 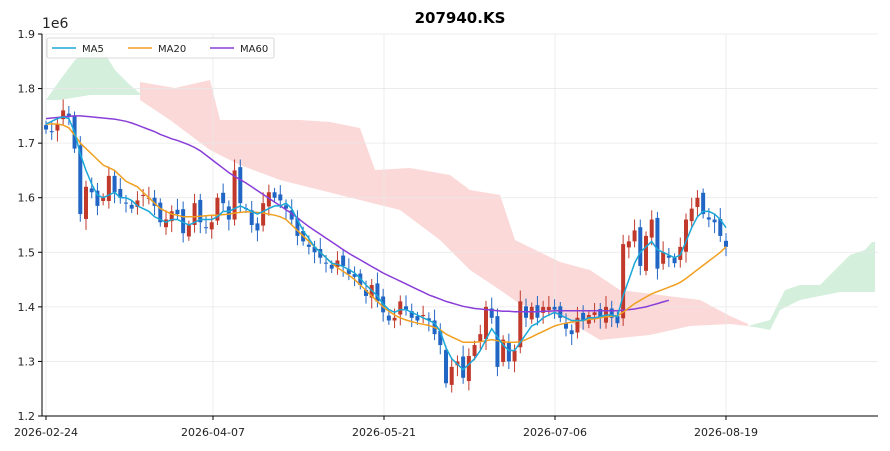 What do you see at coordinates (93, 49) in the screenshot?
I see `legend-label: MA5` at bounding box center [93, 49].